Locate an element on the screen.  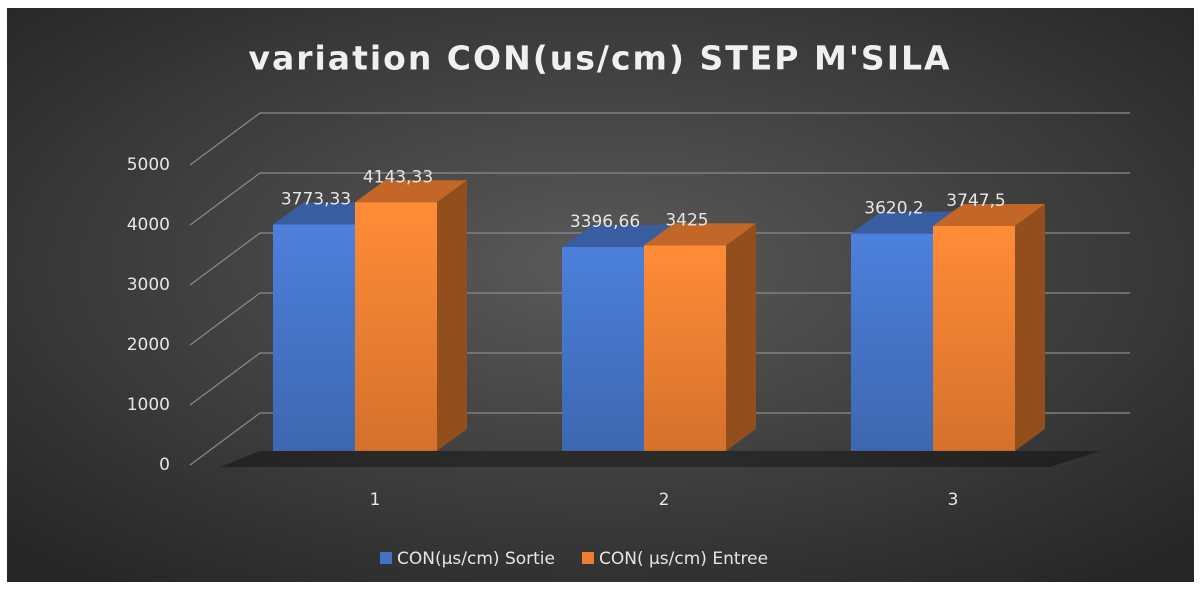
value-label: 3396,66 is located at coordinates (605, 222).